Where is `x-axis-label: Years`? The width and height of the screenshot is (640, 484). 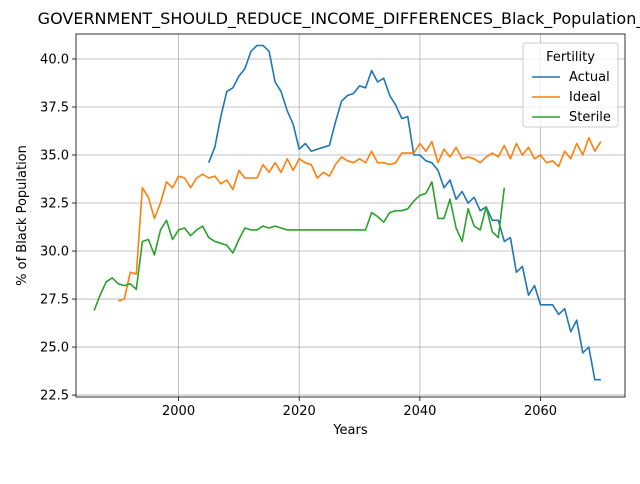
x-axis-label: Years is located at coordinates (350, 430).